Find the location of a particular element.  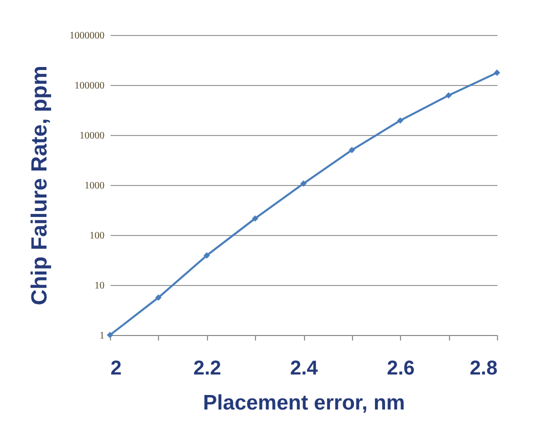

y-tick-label: 10000 is located at coordinates (92, 136).